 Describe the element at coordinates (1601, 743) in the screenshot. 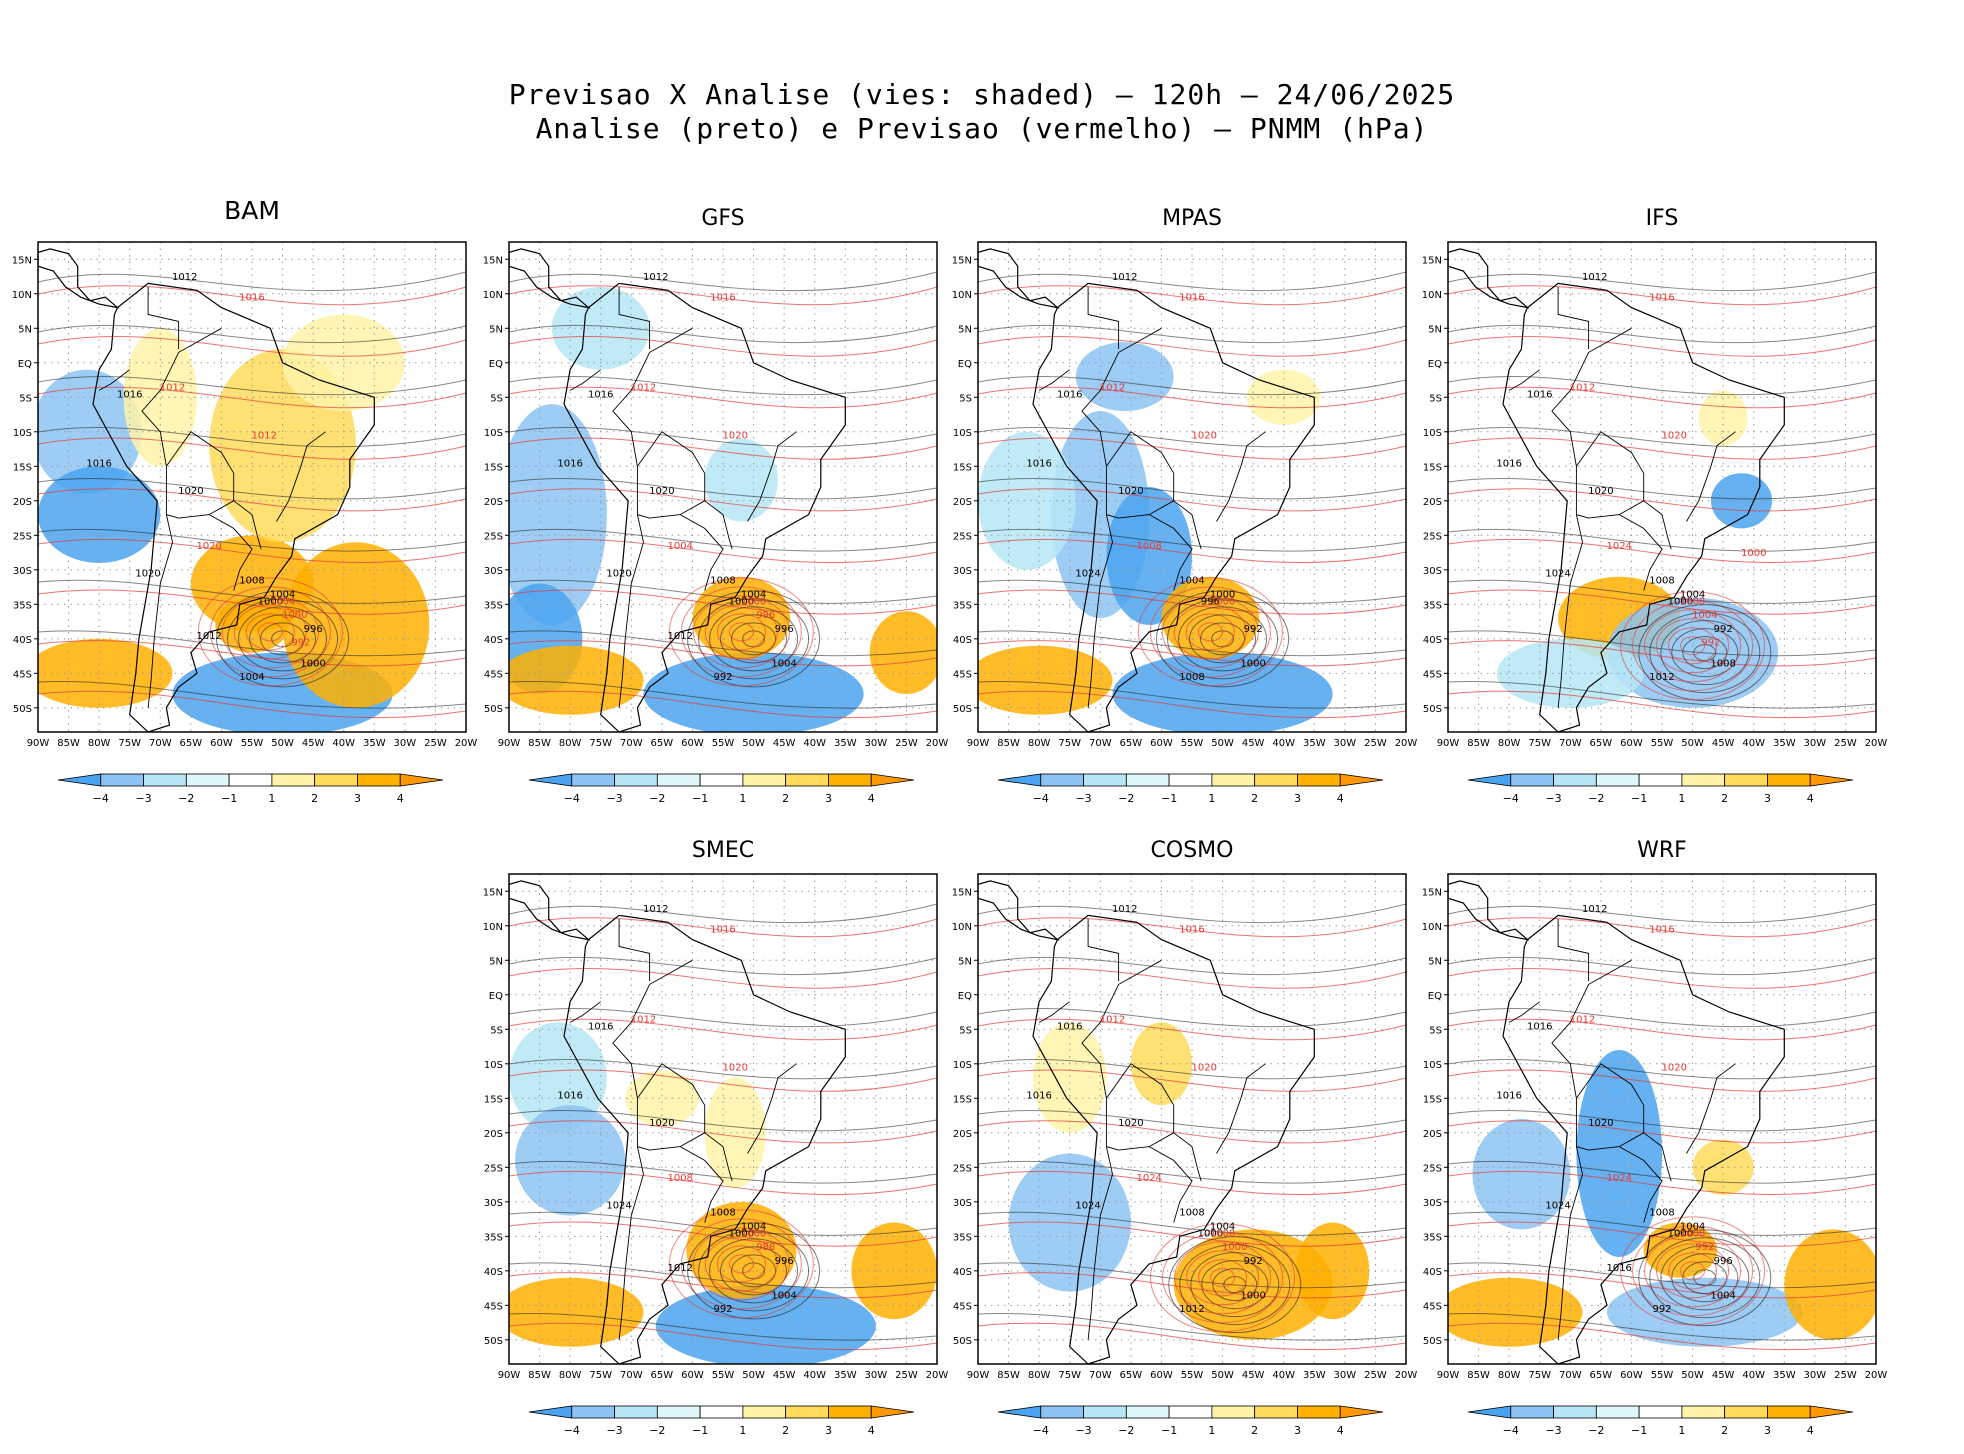

I see `lon-tick-label: 65W` at that location.